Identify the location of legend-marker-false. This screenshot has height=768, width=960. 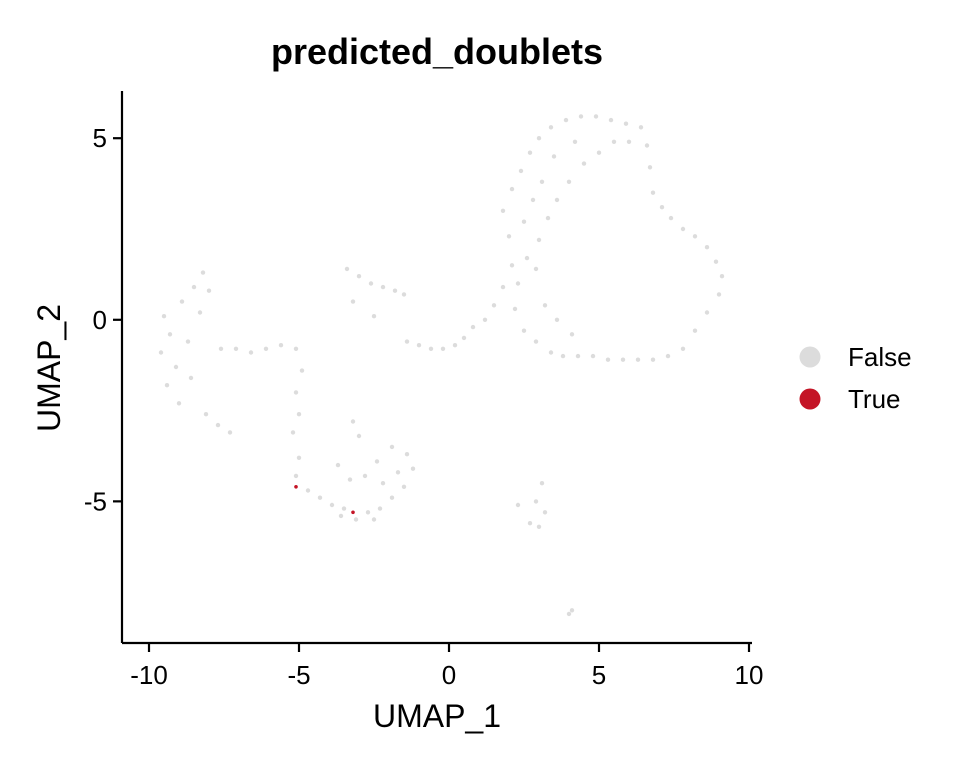
(810, 357).